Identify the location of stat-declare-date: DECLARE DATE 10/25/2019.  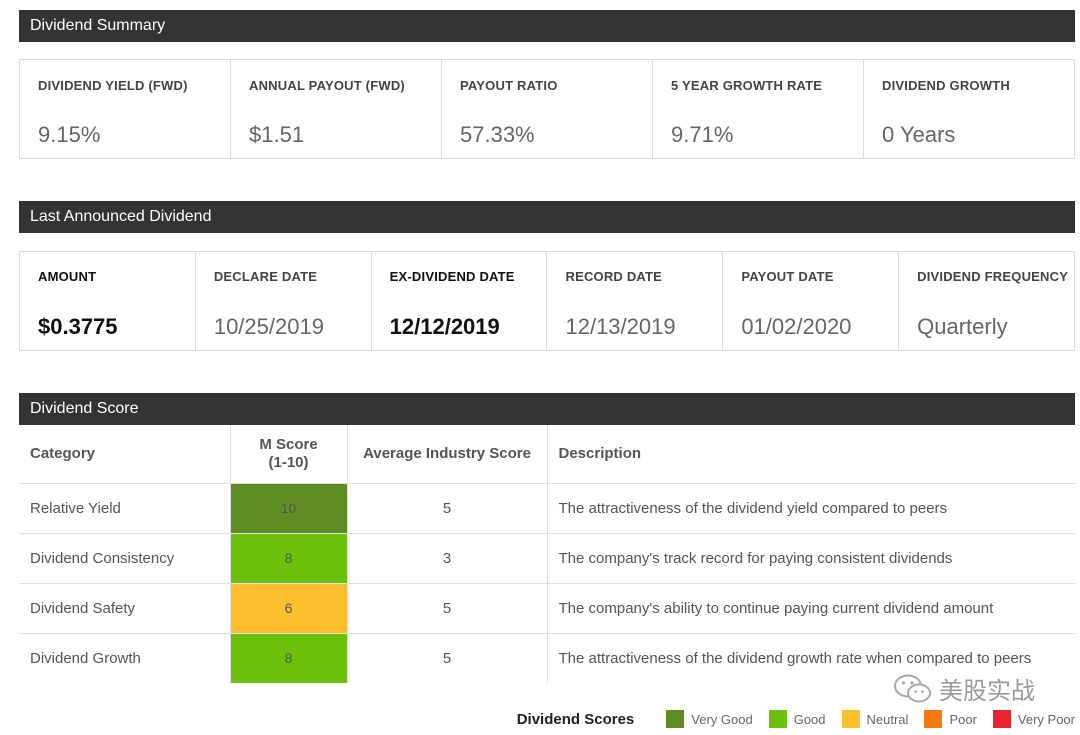
(284, 301).